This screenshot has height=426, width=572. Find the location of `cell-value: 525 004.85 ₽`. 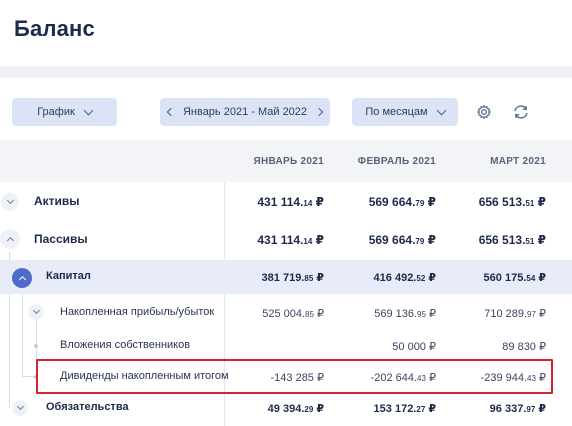

cell-value: 525 004.85 ₽ is located at coordinates (293, 314).